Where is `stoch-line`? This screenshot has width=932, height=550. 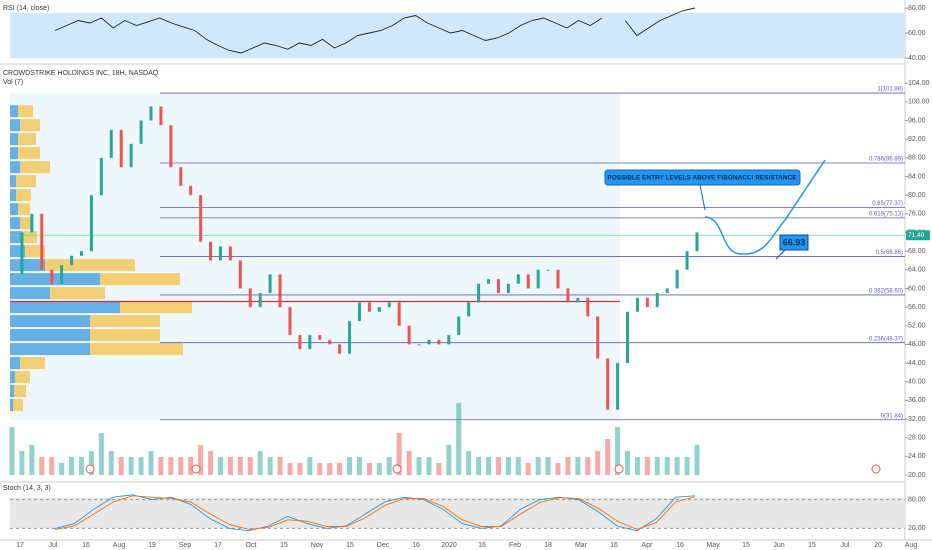 stoch-line is located at coordinates (375, 512).